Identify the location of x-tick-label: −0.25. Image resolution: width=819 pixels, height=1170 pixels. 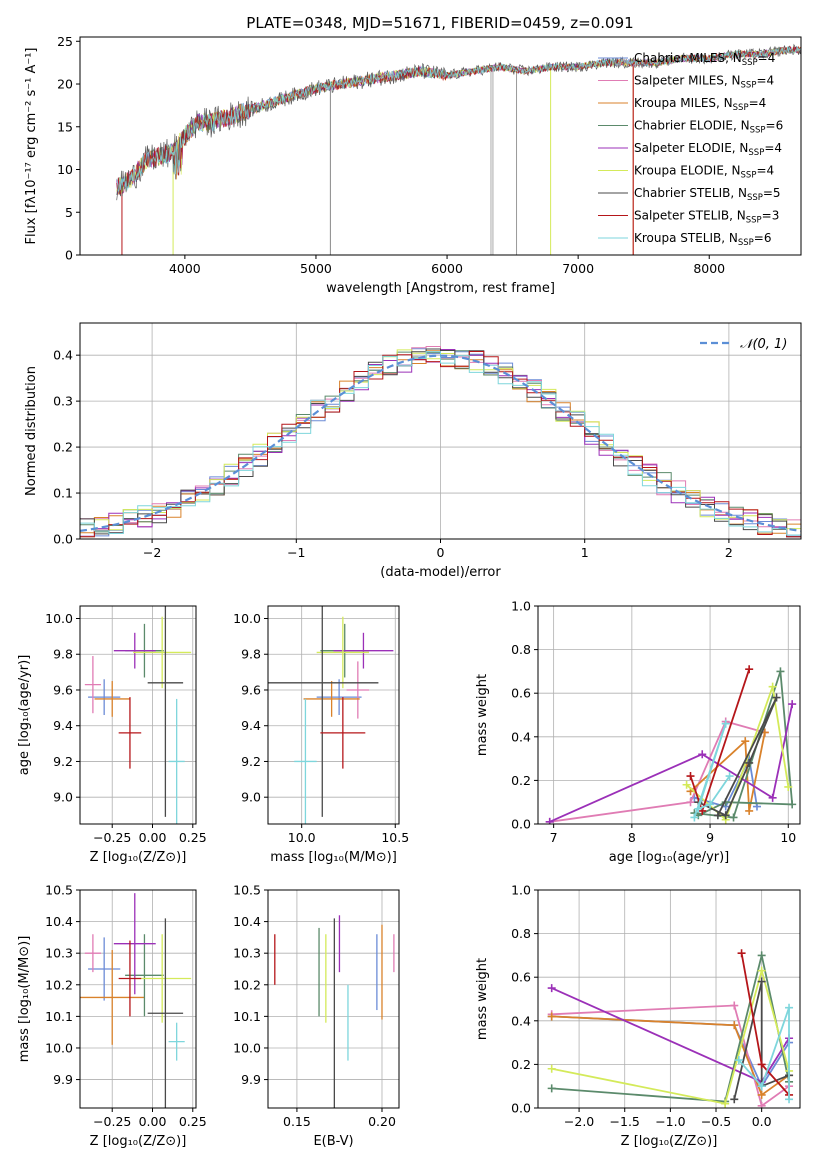
(112, 1121).